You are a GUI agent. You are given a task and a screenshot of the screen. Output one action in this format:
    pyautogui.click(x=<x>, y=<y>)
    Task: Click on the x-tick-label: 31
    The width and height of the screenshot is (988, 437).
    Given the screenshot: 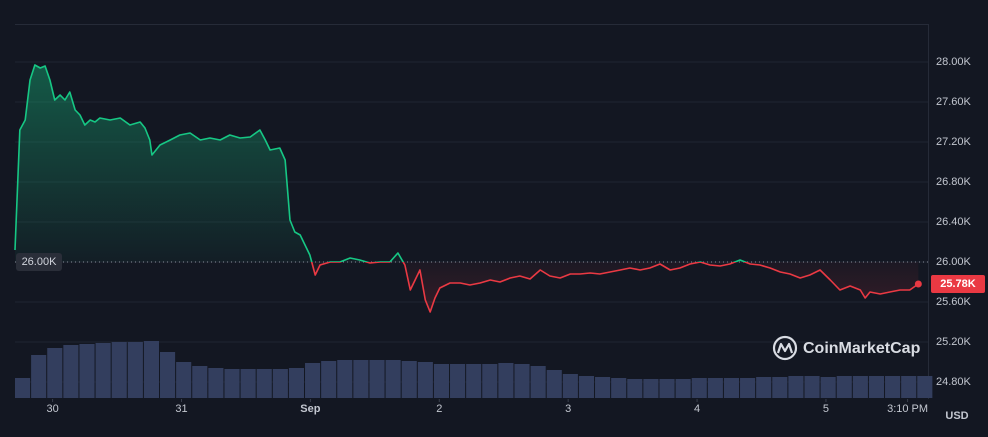 What is the action you would take?
    pyautogui.click(x=181, y=409)
    